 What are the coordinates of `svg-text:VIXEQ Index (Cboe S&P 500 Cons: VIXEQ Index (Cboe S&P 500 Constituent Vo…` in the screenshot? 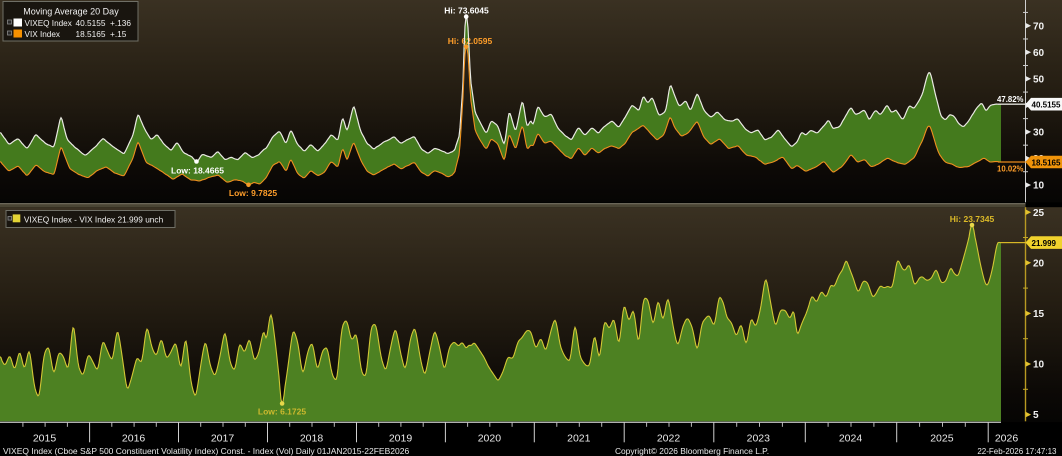 It's located at (206, 451).